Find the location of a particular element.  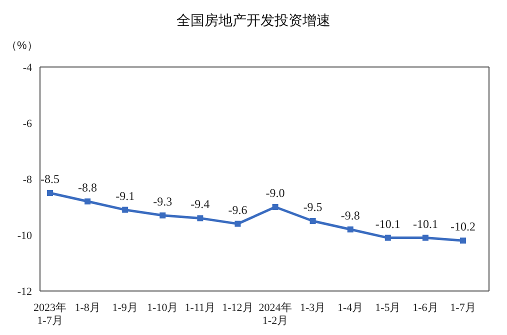

data-label: -8.8 is located at coordinates (88, 187).